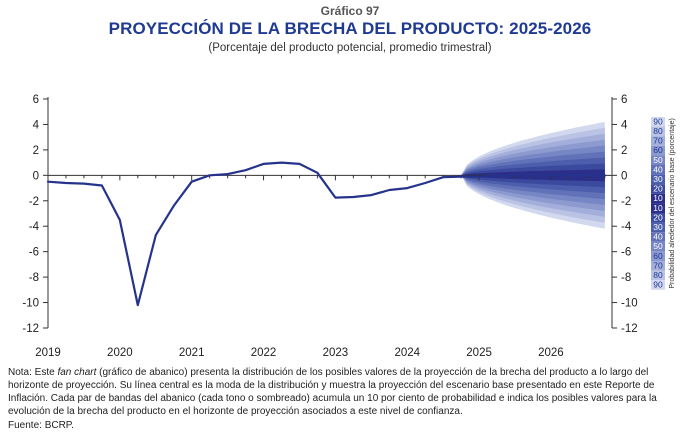  What do you see at coordinates (626, 202) in the screenshot?
I see `right-tick-label: -2` at bounding box center [626, 202].